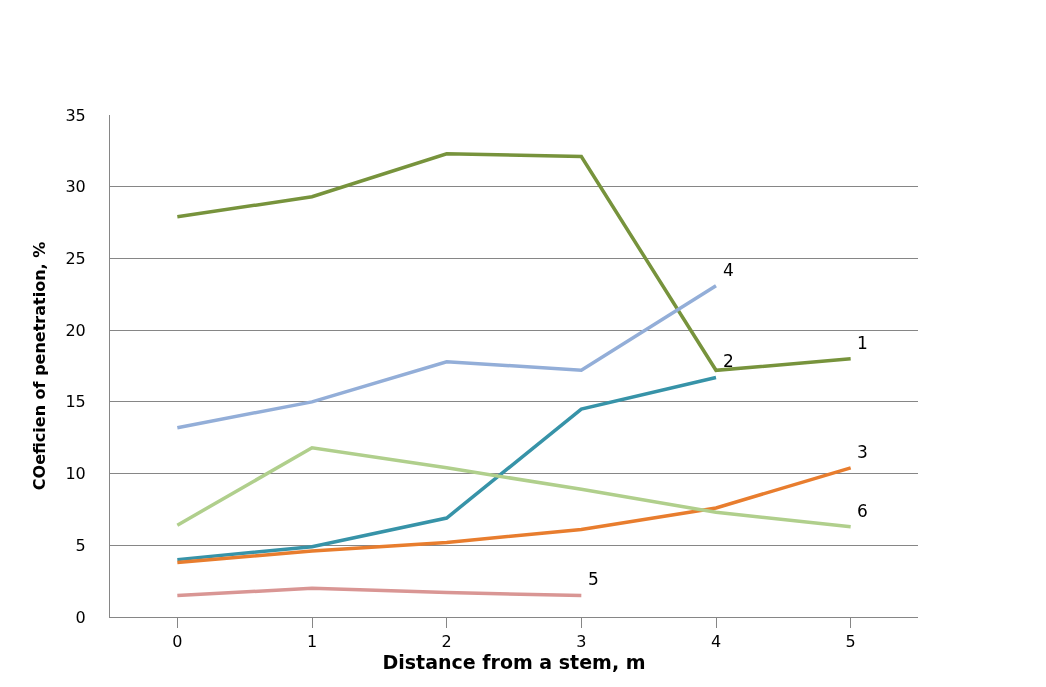 The image size is (1046, 687). I want to click on series-label: 2, so click(728, 361).